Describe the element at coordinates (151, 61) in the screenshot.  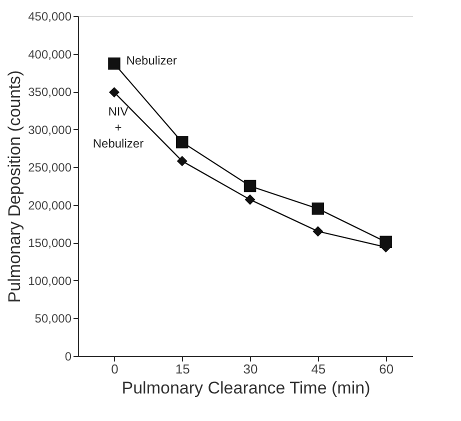
I see `series-label: Nebulizer` at that location.